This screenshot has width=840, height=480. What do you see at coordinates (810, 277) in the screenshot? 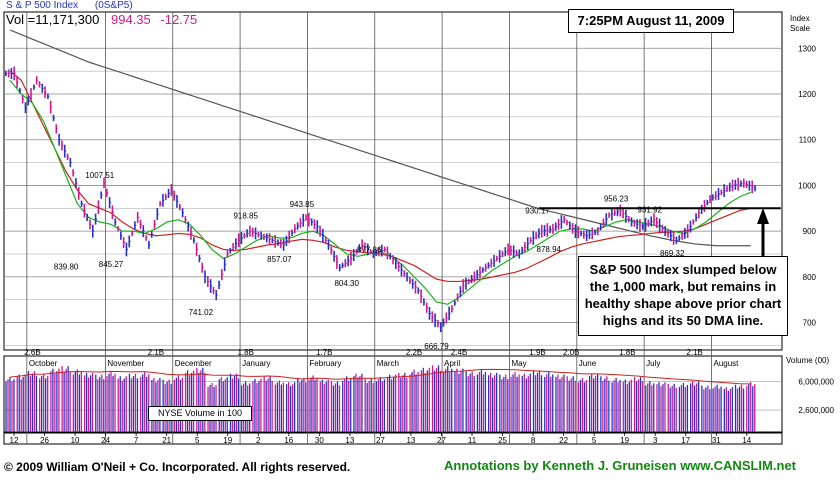
I see `y-tick-label: 800` at bounding box center [810, 277].